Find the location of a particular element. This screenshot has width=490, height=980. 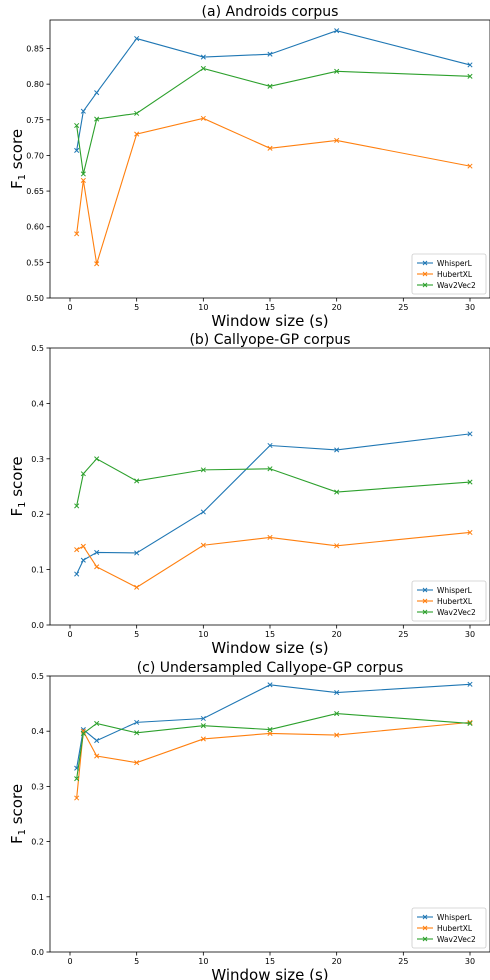

y-tick-label: 0.65 is located at coordinates (35, 191).